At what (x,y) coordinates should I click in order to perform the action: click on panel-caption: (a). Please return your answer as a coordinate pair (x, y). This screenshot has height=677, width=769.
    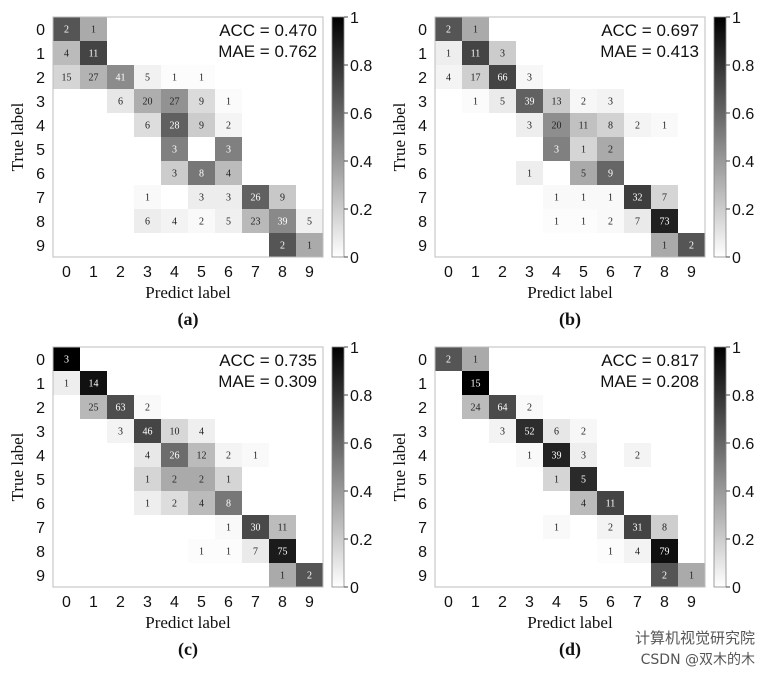
    Looking at the image, I should click on (188, 319).